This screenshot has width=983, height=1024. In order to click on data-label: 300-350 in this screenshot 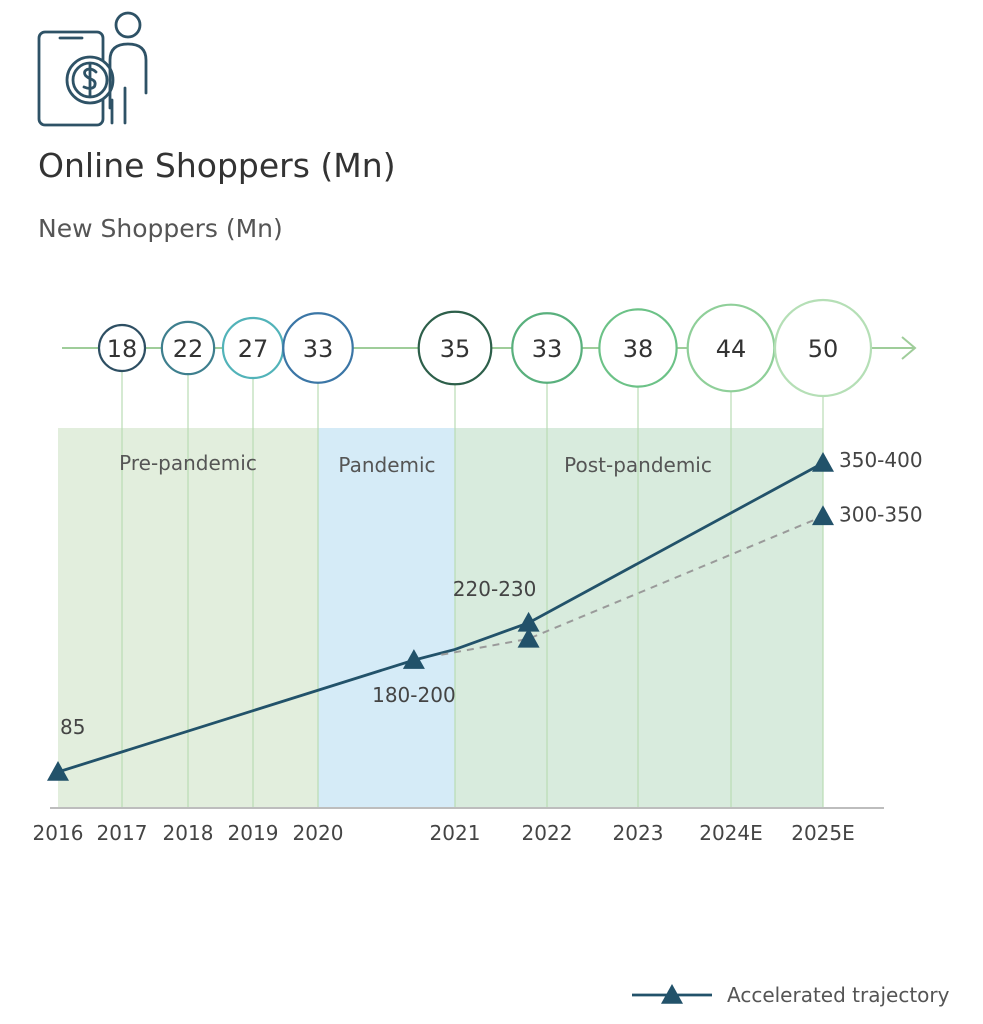, I will do `click(881, 514)`.